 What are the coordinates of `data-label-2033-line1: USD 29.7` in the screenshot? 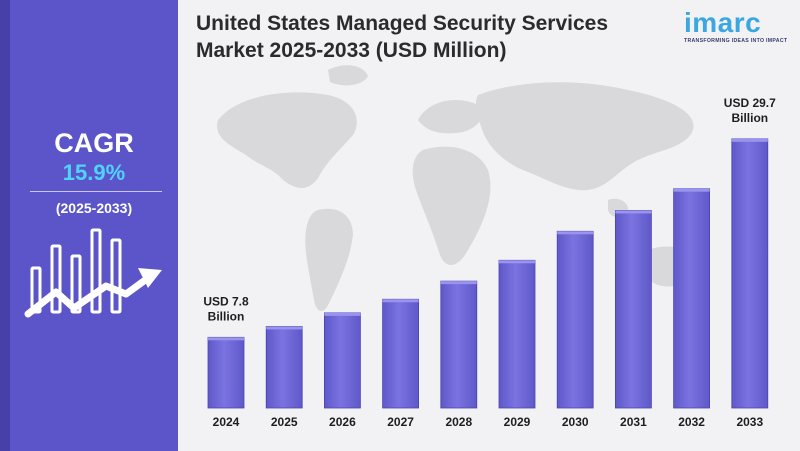 It's located at (750, 103).